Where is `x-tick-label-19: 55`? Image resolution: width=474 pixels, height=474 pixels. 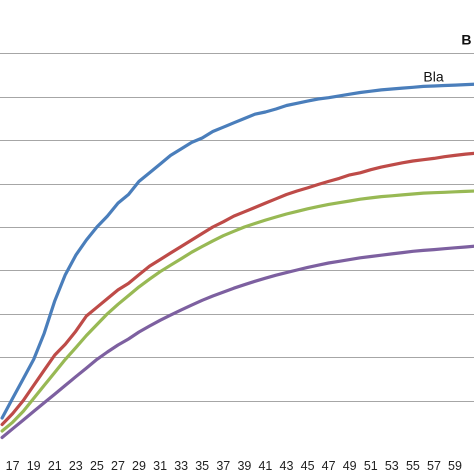
x-tick-label-19: 55 is located at coordinates (413, 466).